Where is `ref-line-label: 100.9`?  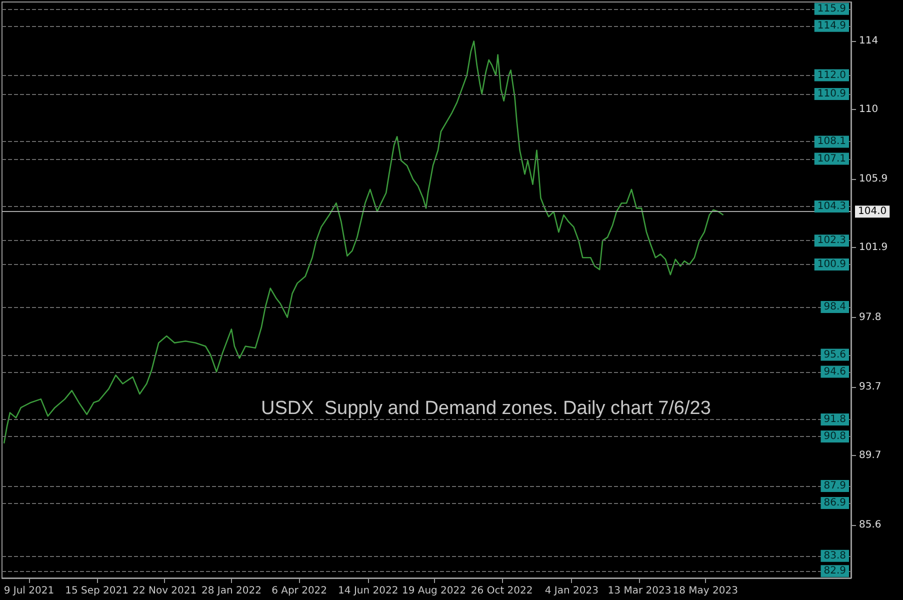
ref-line-label: 100.9 is located at coordinates (831, 264).